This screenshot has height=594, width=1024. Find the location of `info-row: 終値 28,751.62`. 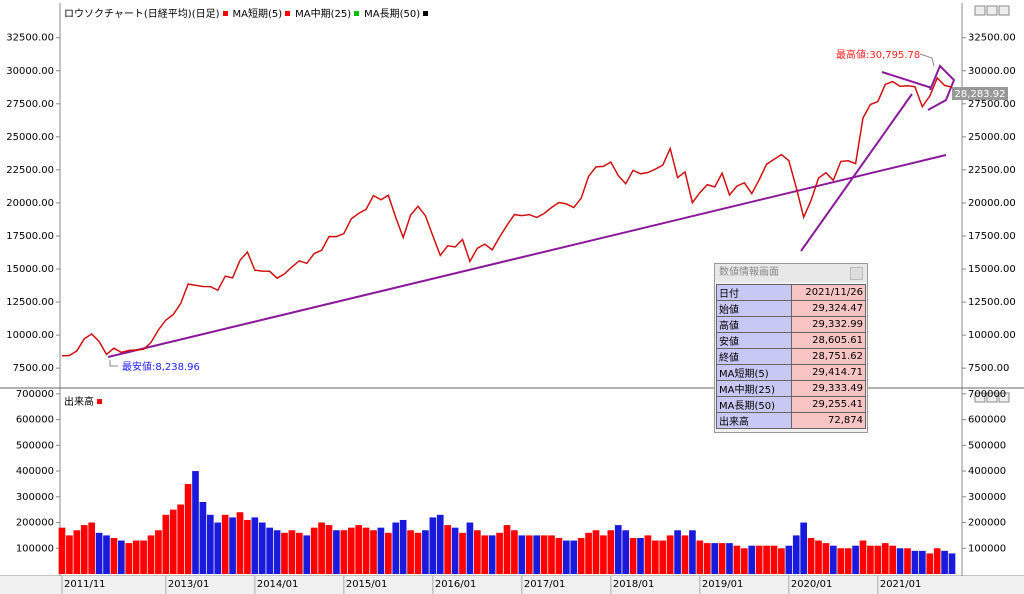

info-row: 終値 28,751.62 is located at coordinates (791, 356).